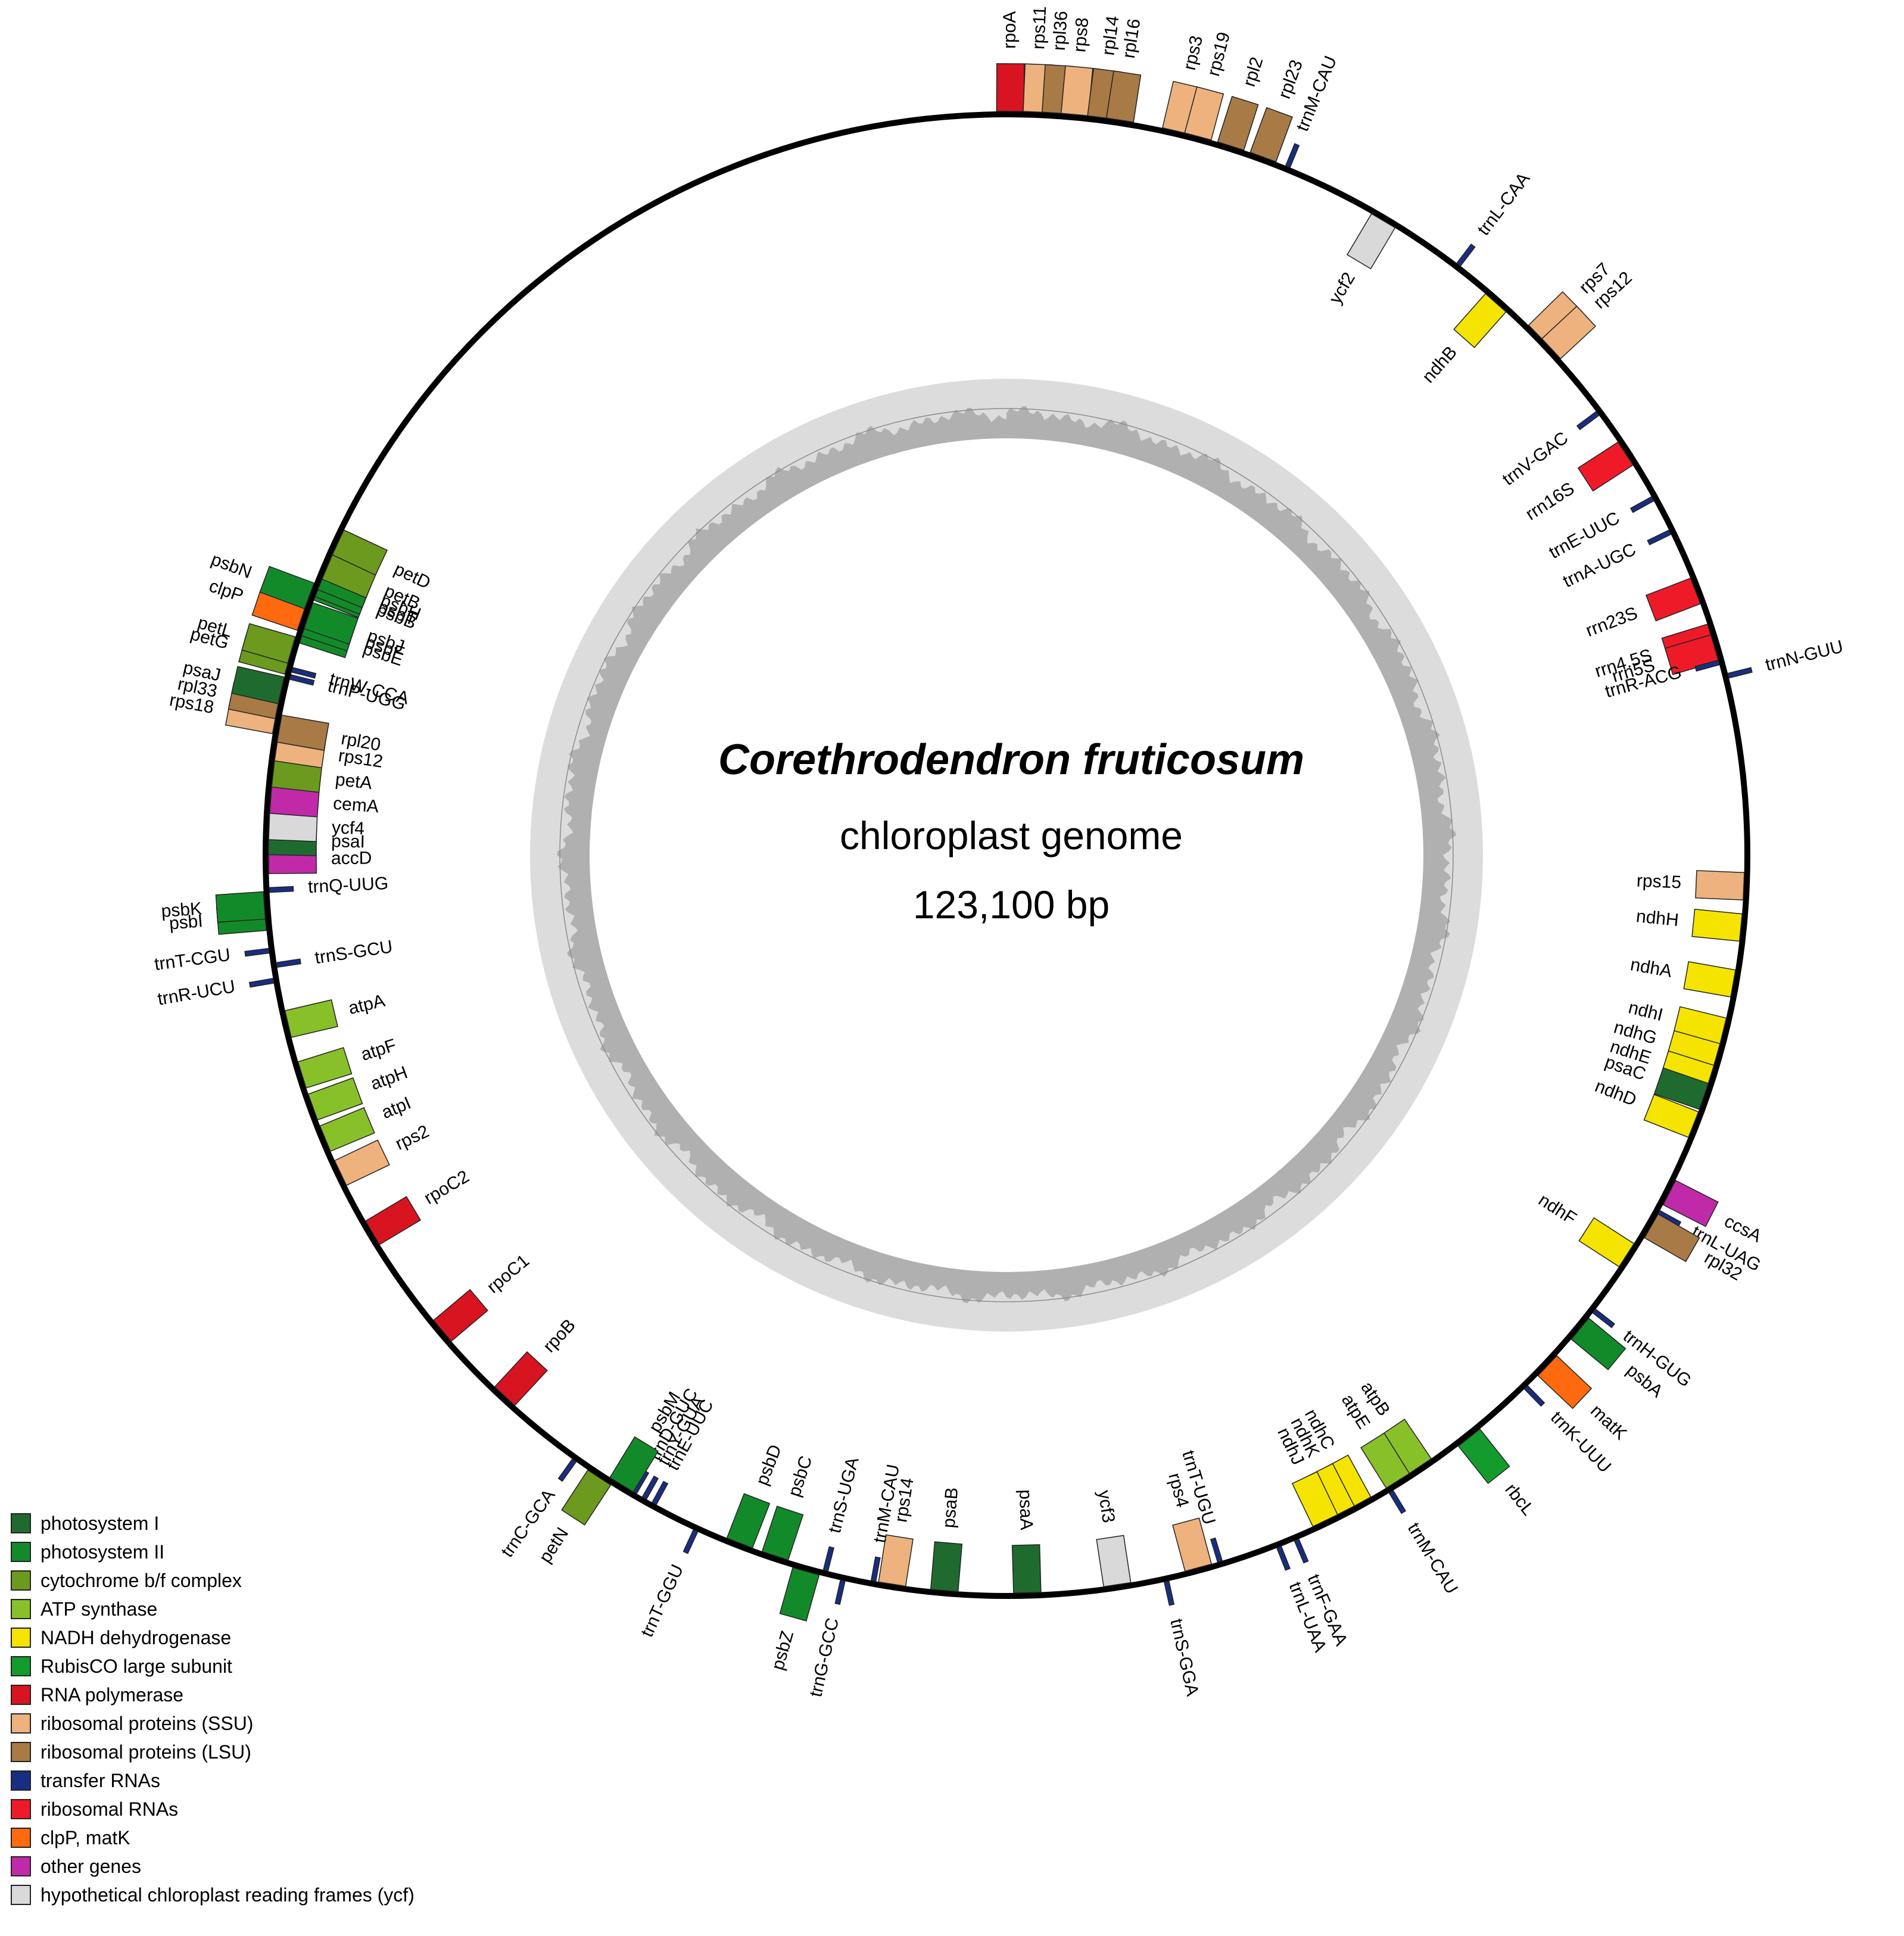 The image size is (1904, 1936). Describe the element at coordinates (324, 802) in the screenshot. I see `gene-cemA: cemA` at that location.